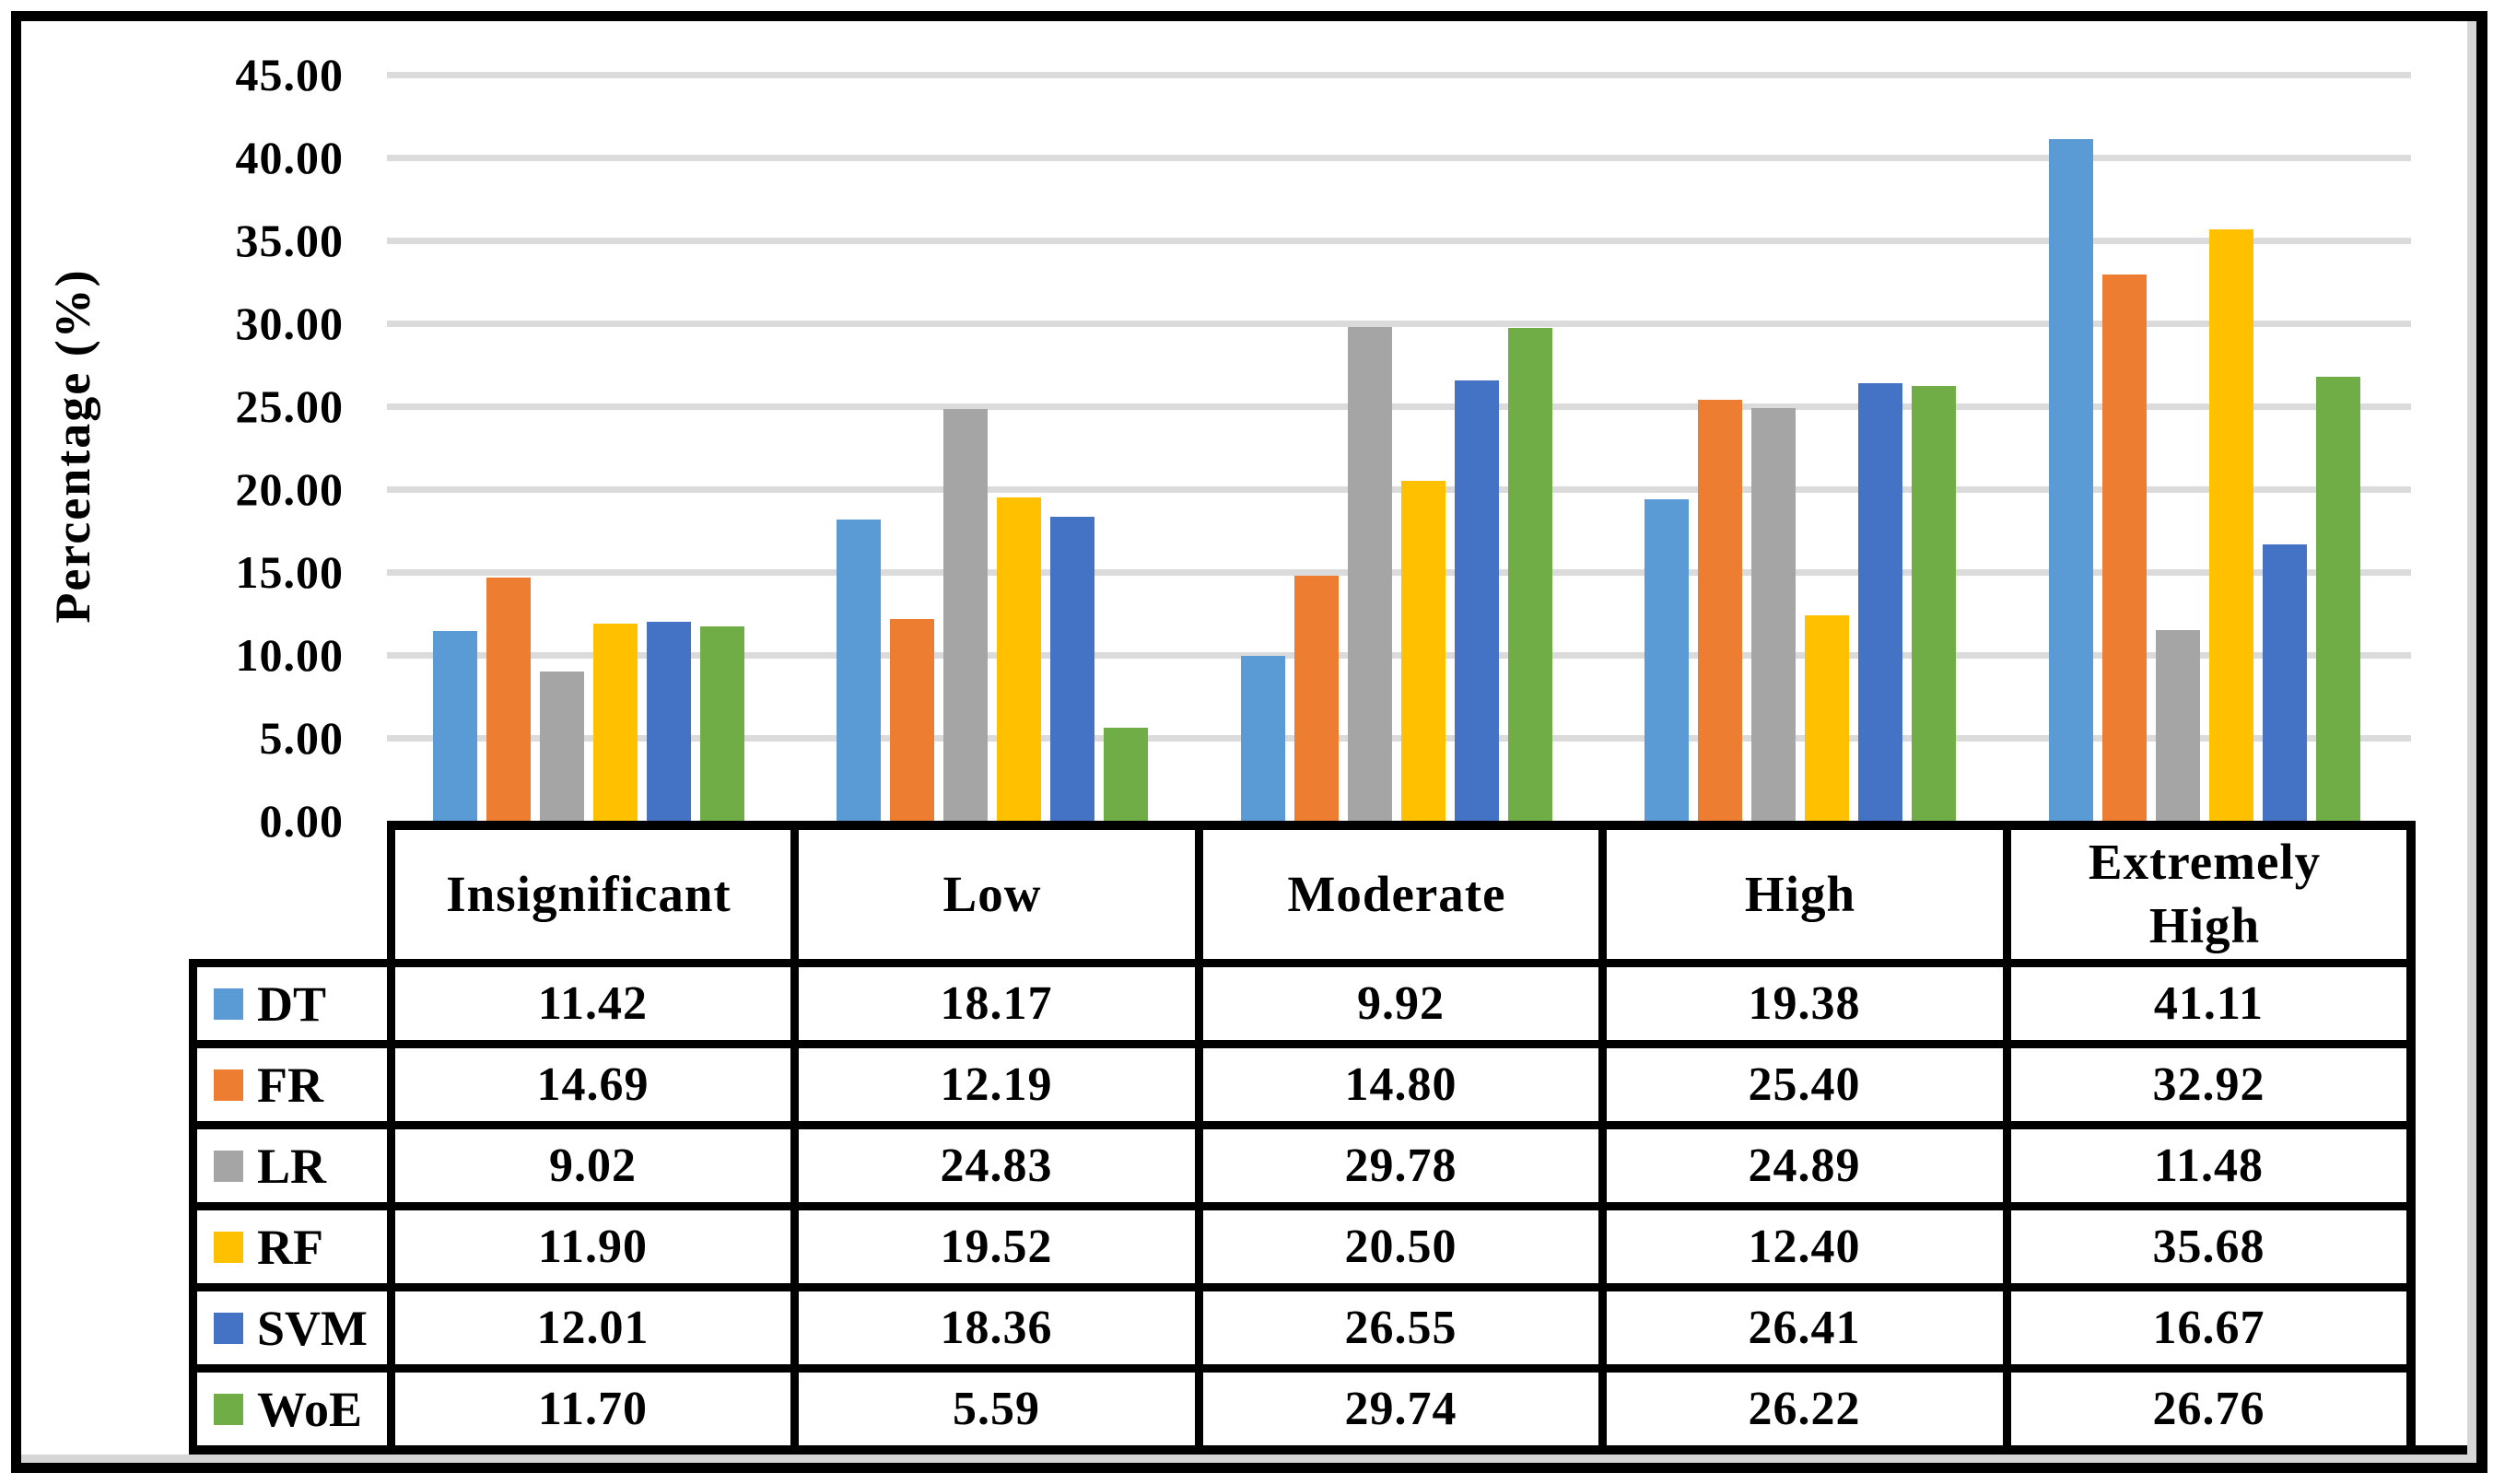  I want to click on legend-label: SVM, so click(312, 1328).